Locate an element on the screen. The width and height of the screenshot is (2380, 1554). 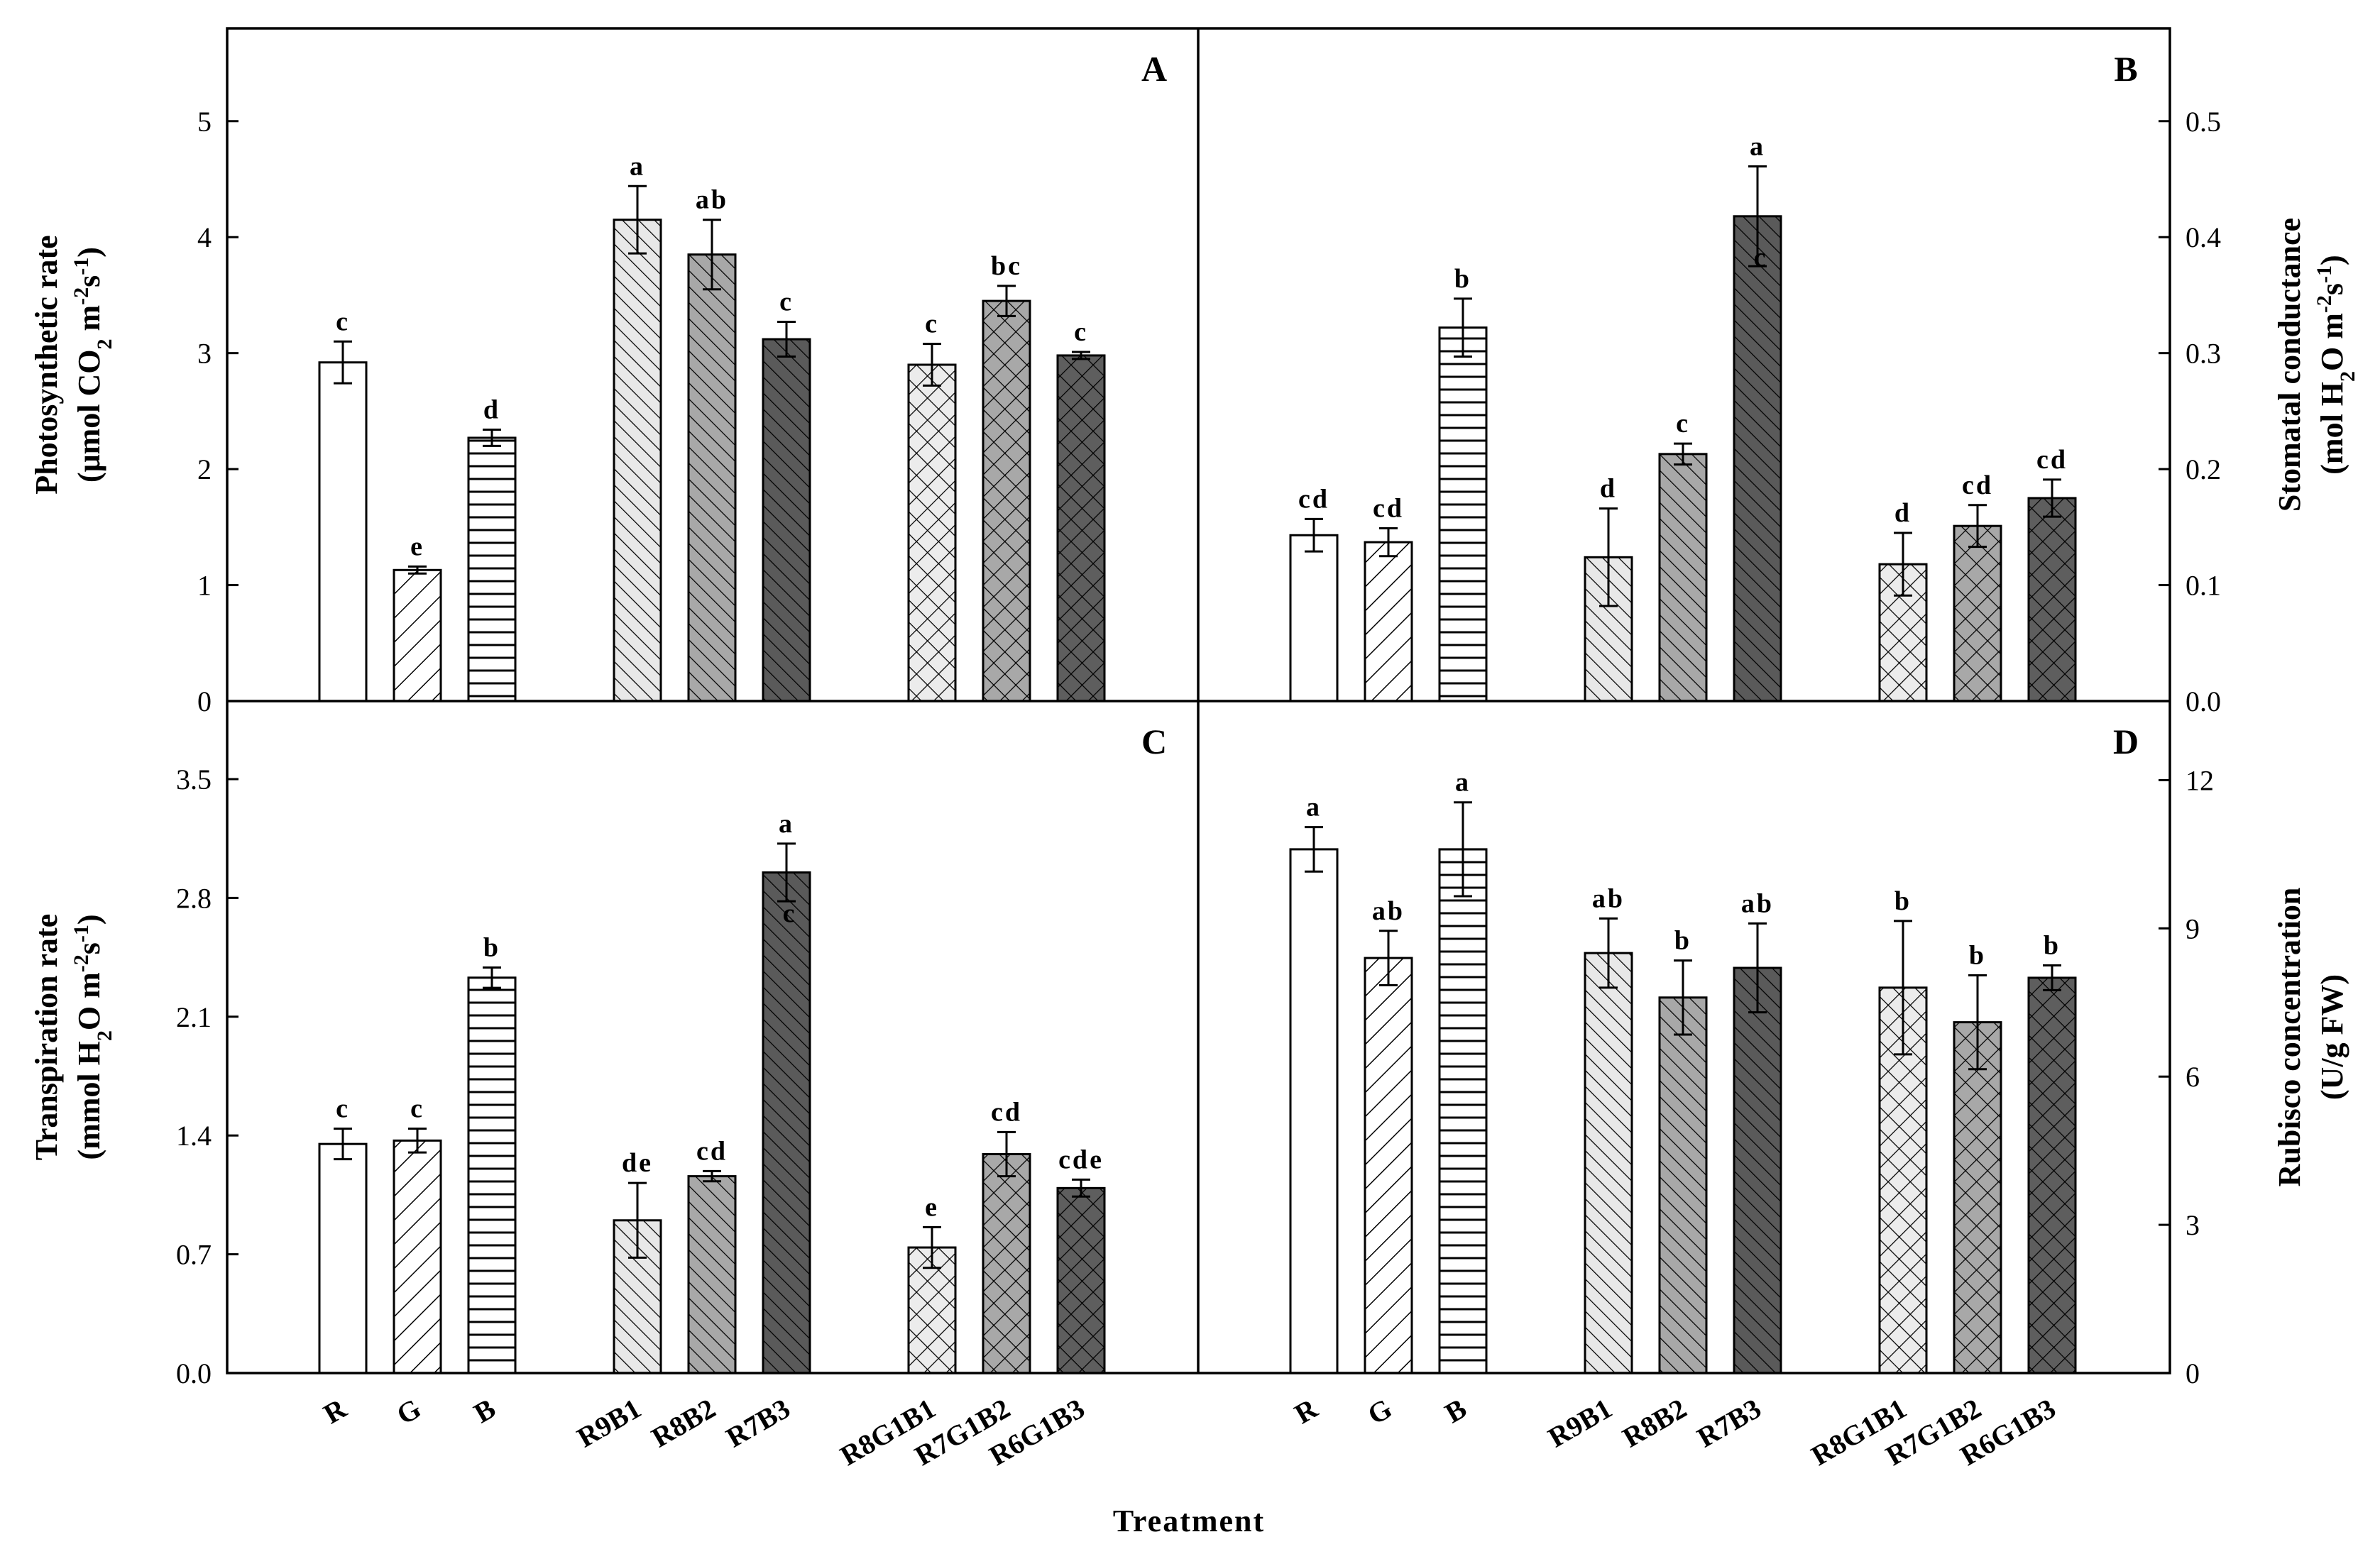
significance-letter-a-R6G1B3: c is located at coordinates (1081, 332).